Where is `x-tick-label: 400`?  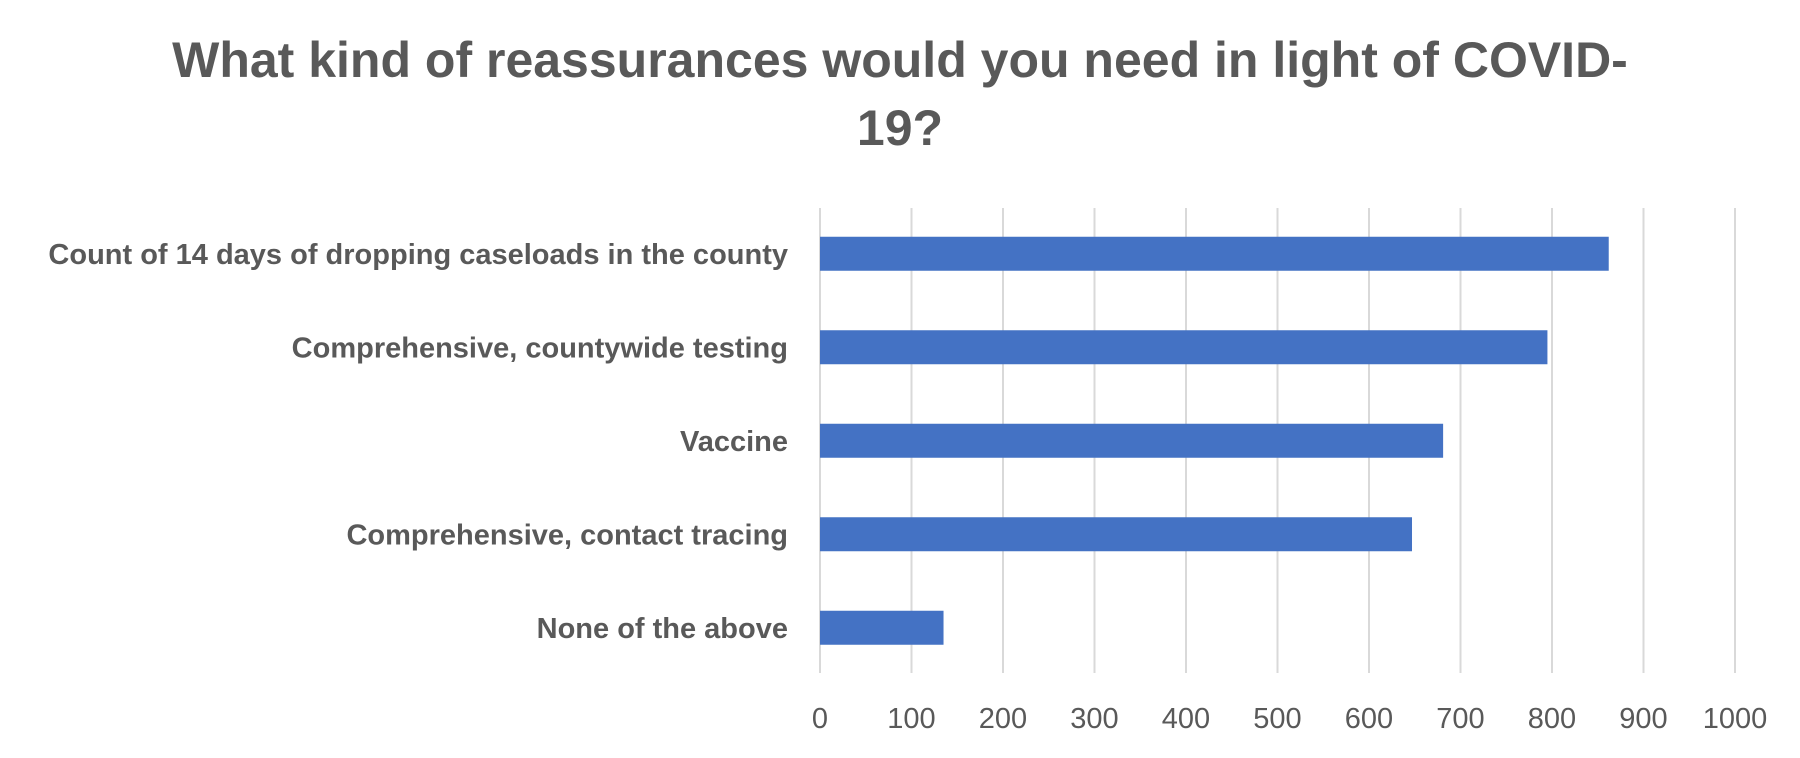
x-tick-label: 400 is located at coordinates (1186, 719).